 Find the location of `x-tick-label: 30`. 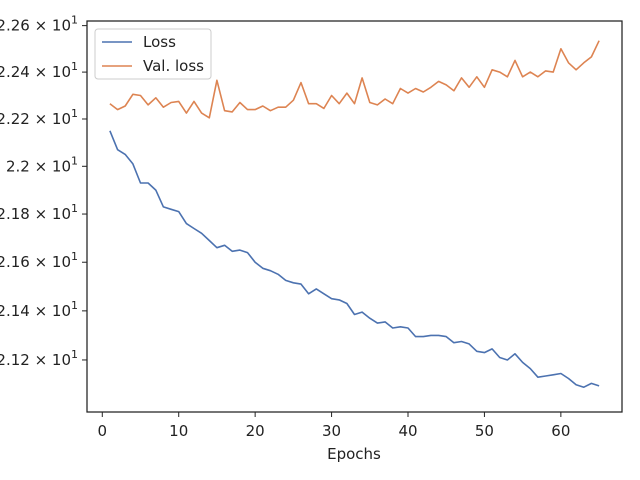

x-tick-label: 30 is located at coordinates (331, 431).